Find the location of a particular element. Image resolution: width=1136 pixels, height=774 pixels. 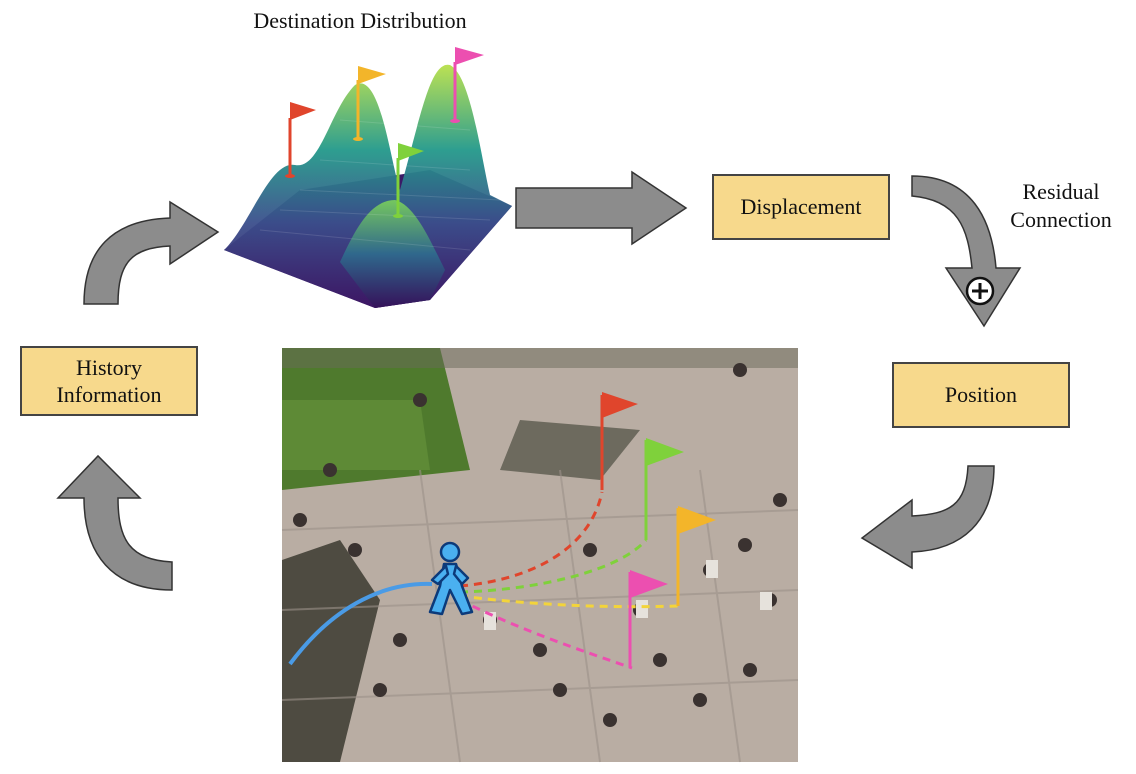

displacement-box: Displacement is located at coordinates (801, 207).